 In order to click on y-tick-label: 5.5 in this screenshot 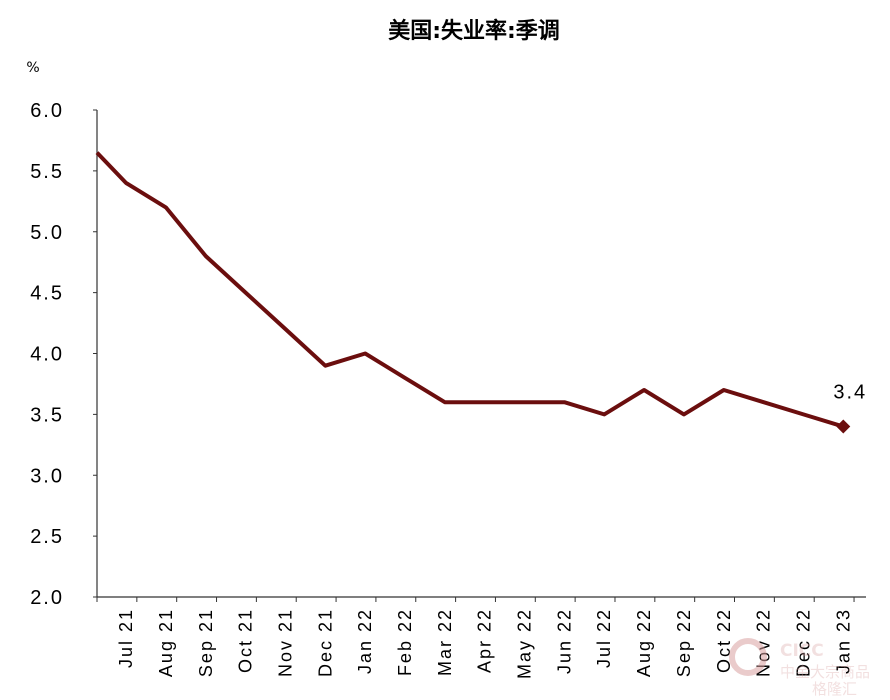, I will do `click(47, 172)`.